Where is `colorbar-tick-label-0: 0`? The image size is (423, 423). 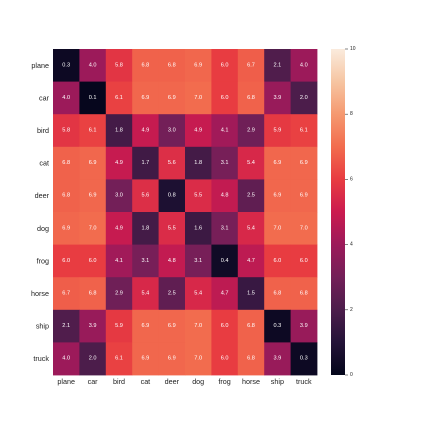
colorbar-tick-label-0: 0 is located at coordinates (351, 375).